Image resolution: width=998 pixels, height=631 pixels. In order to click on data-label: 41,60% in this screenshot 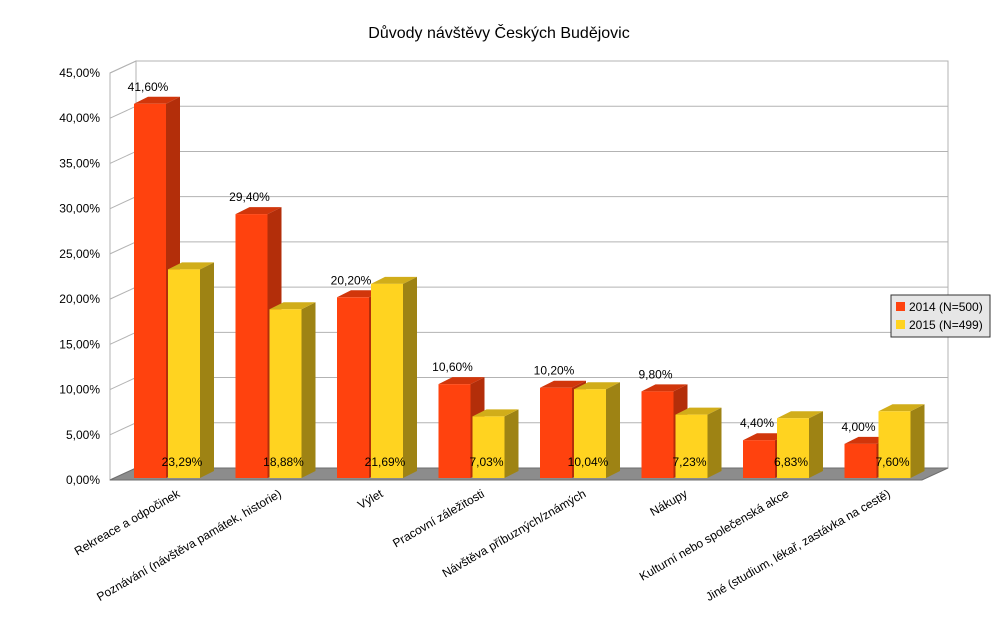, I will do `click(148, 87)`.